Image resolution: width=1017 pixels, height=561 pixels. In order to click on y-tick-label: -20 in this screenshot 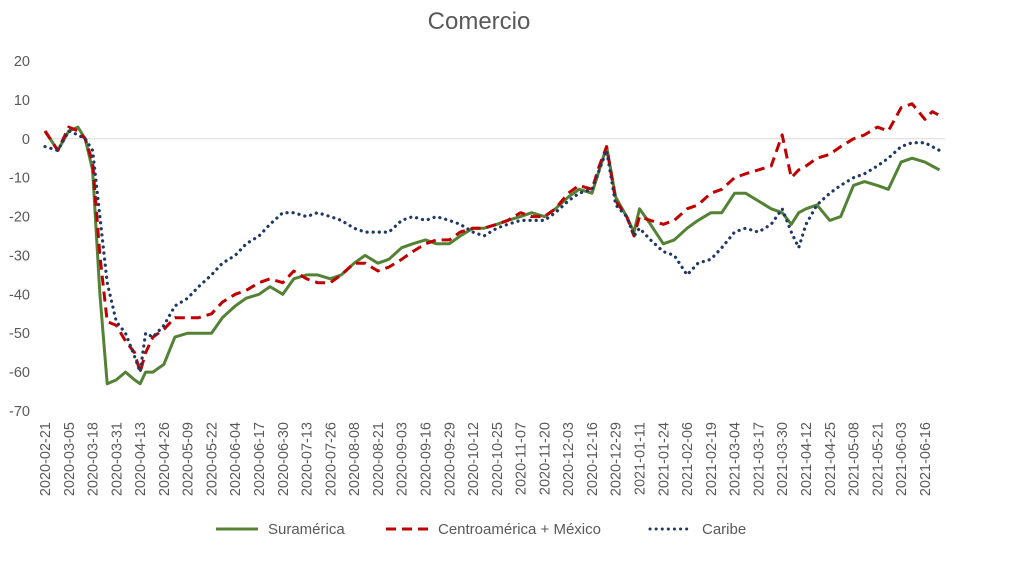, I will do `click(19, 218)`.